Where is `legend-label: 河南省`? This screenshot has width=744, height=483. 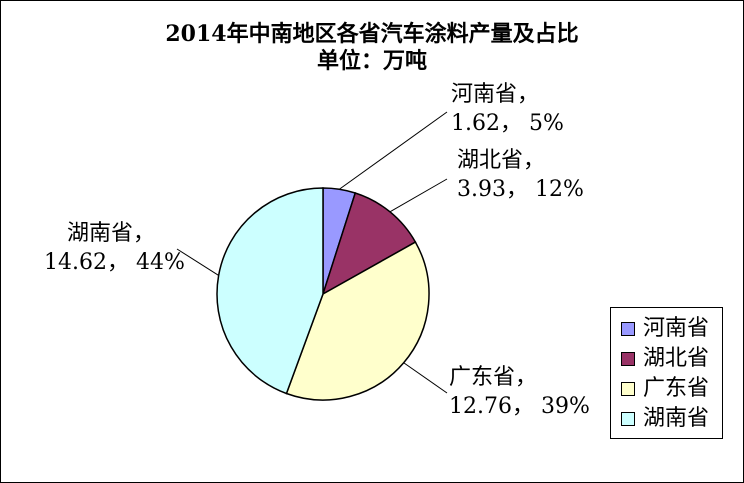 legend-label: 河南省 is located at coordinates (676, 328).